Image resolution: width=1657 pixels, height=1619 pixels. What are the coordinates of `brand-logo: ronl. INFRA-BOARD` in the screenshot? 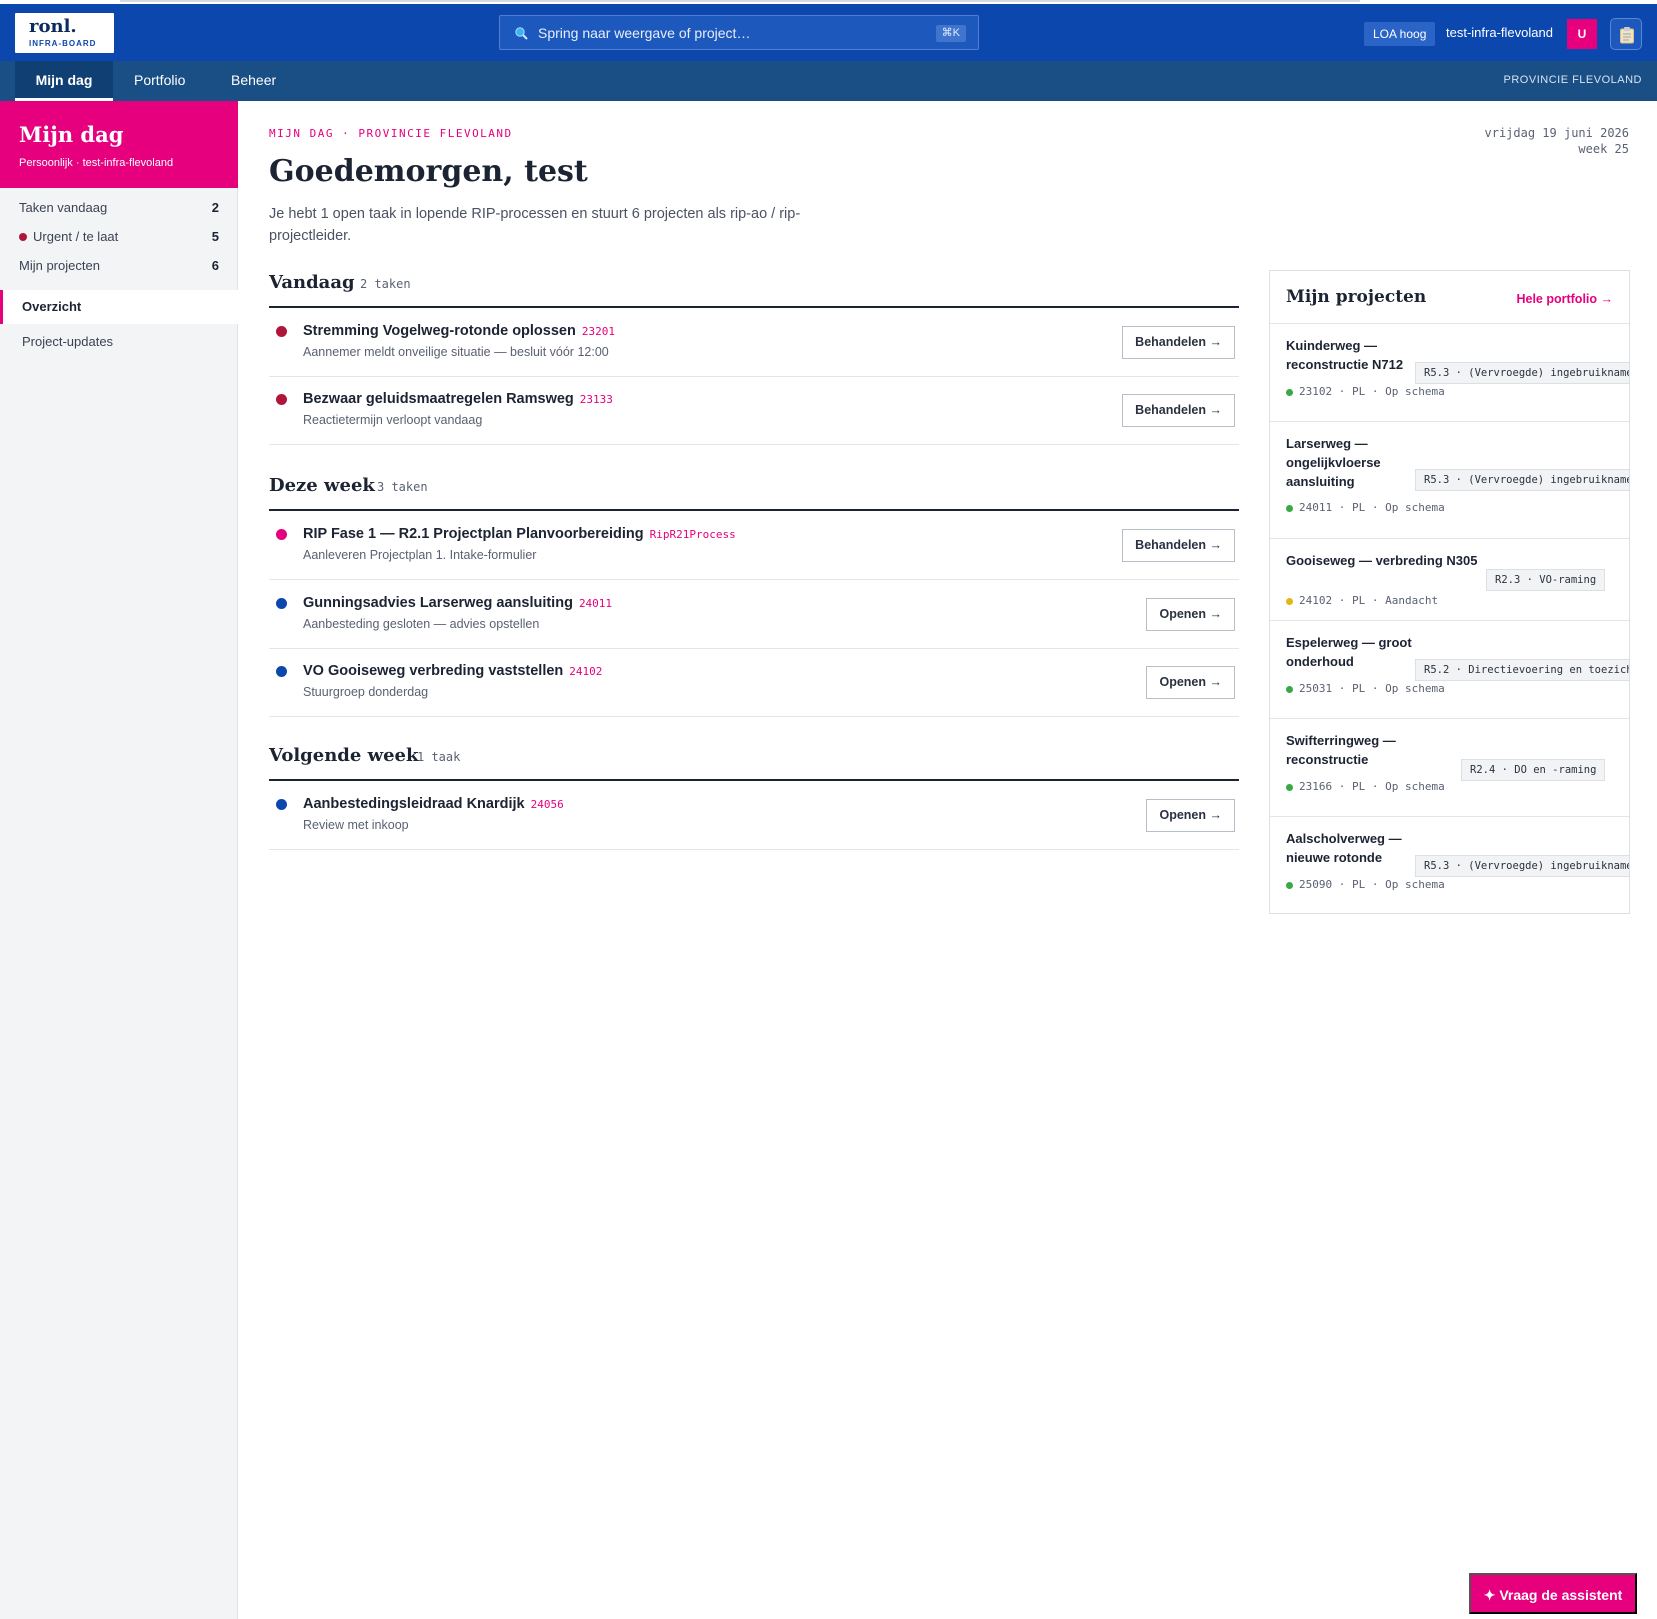 It's located at (64, 33).